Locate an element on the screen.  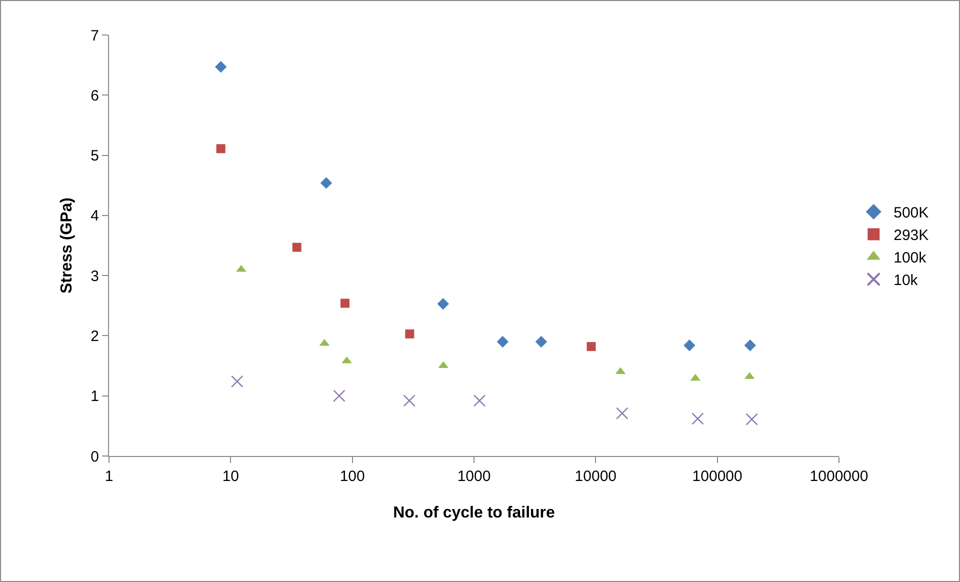
y-tick-label: 6 is located at coordinates (94, 95).